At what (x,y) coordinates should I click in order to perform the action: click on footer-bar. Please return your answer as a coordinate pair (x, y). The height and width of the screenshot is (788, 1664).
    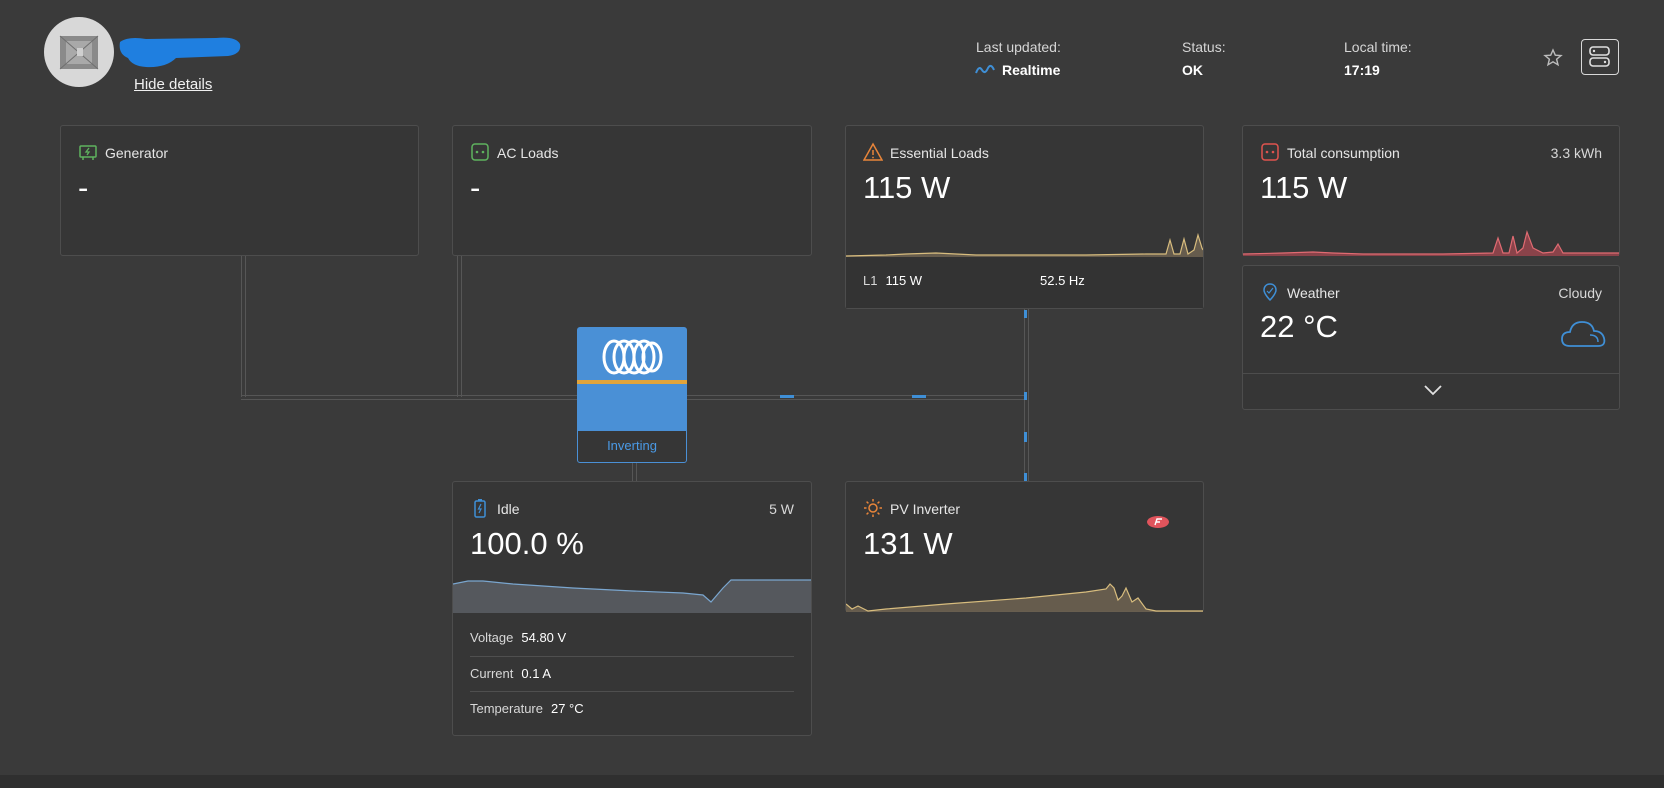
    Looking at the image, I should click on (832, 781).